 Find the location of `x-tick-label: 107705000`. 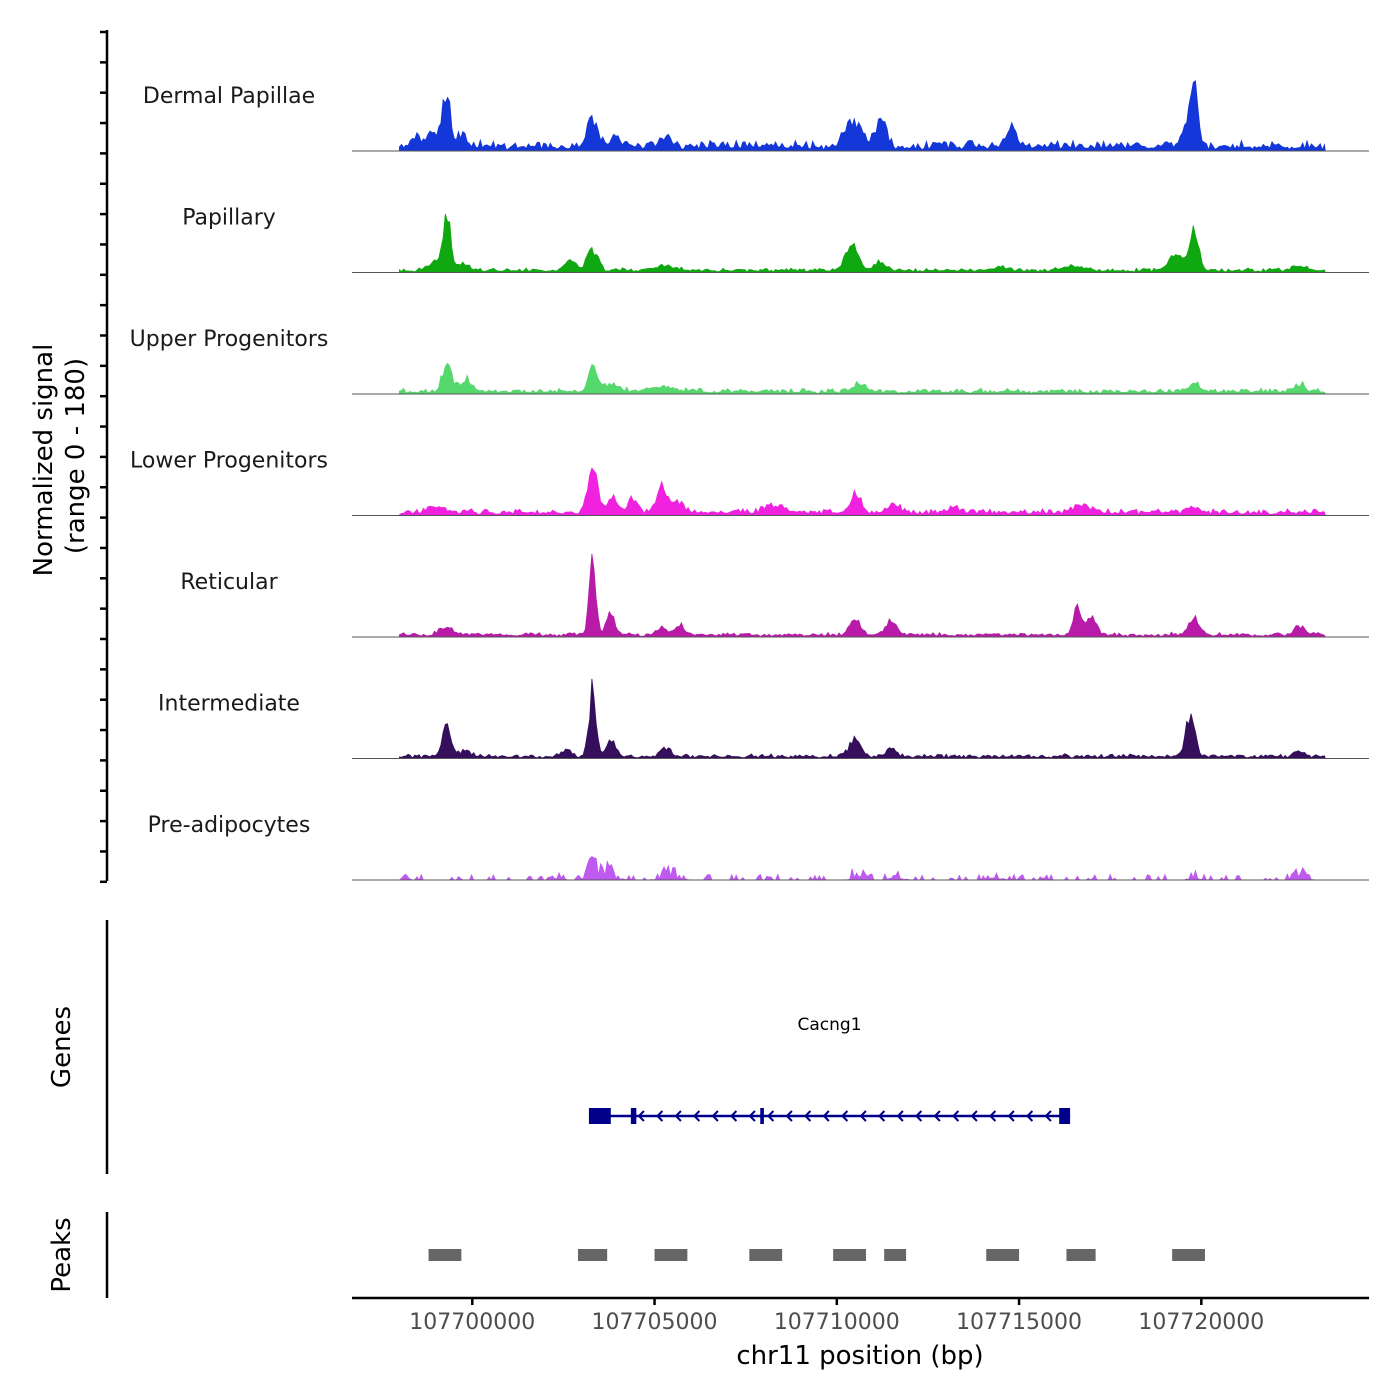

x-tick-label: 107705000 is located at coordinates (655, 1322).